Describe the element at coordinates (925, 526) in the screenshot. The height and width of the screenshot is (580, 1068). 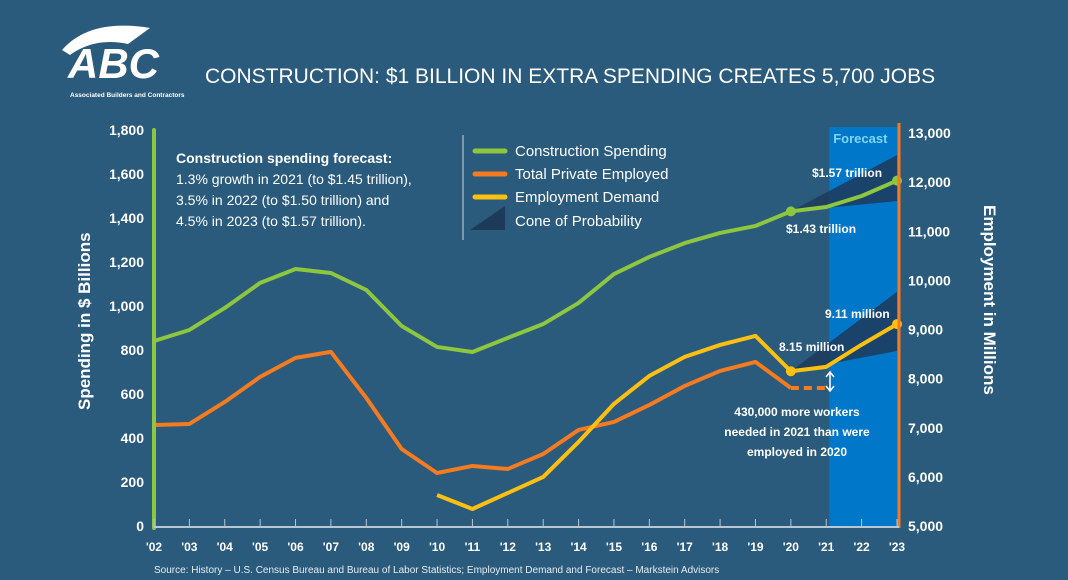
I see `y2-tick-label: 5,000` at that location.